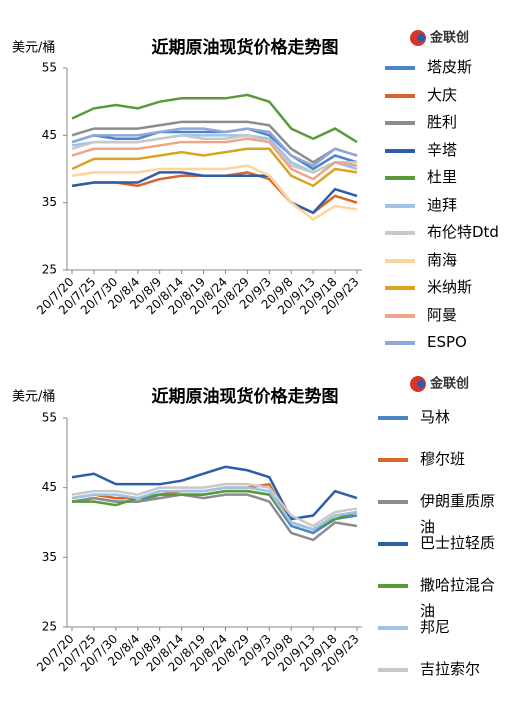  What do you see at coordinates (442, 314) in the screenshot?
I see `legend-label: 阿曼` at bounding box center [442, 314].